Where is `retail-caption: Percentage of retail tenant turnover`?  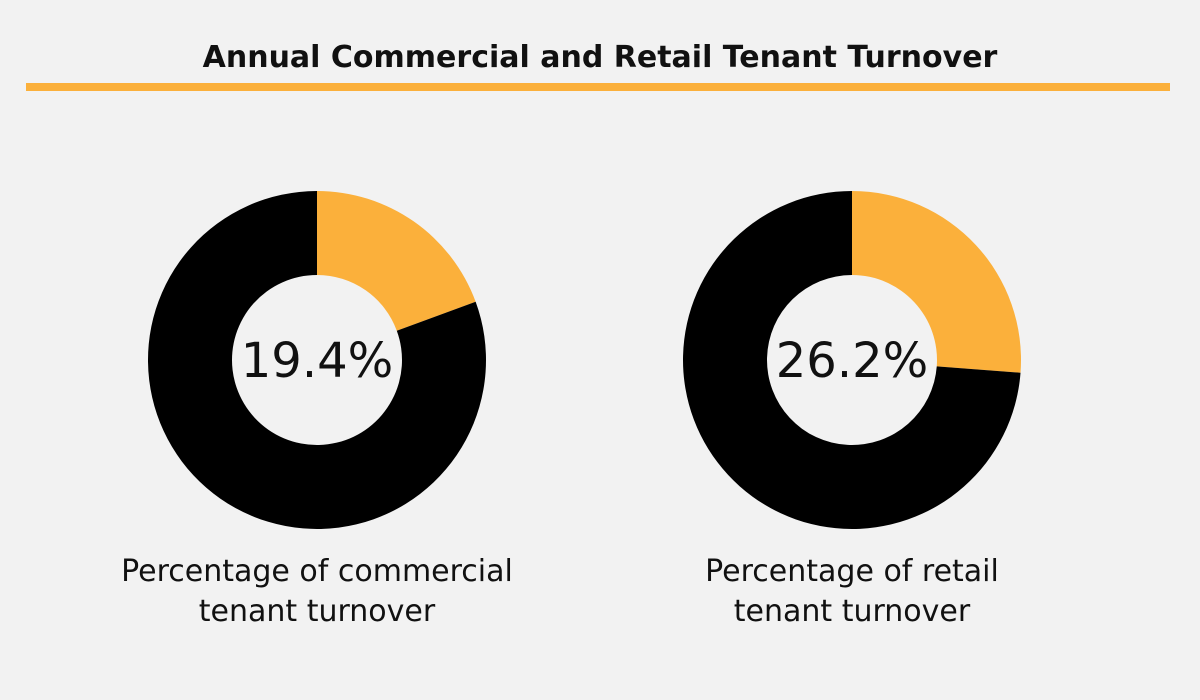 retail-caption: Percentage of retail tenant turnover is located at coordinates (852, 592).